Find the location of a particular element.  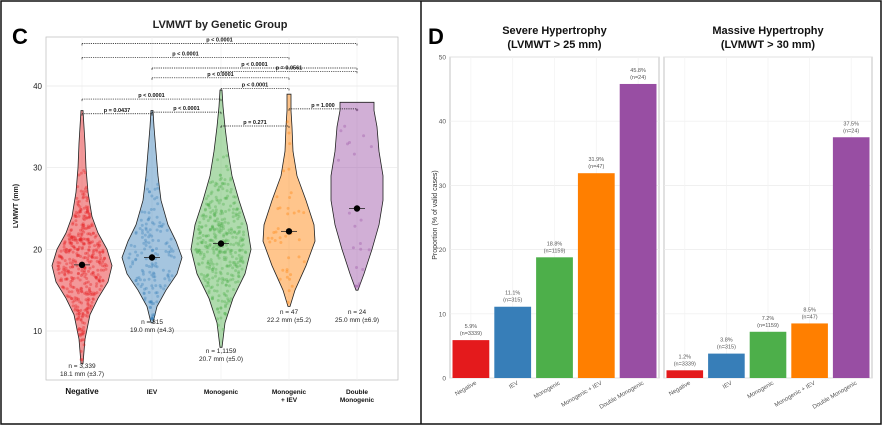

y-tick-label: 20 is located at coordinates (37, 249).